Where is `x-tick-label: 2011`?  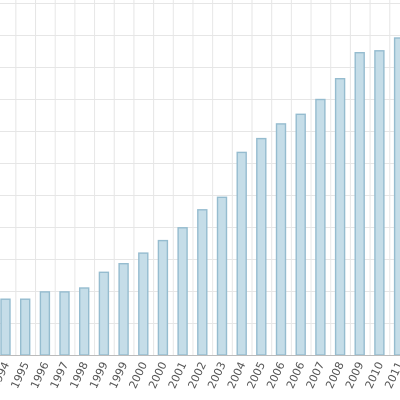 x-tick-label: 2011 is located at coordinates (391, 375).